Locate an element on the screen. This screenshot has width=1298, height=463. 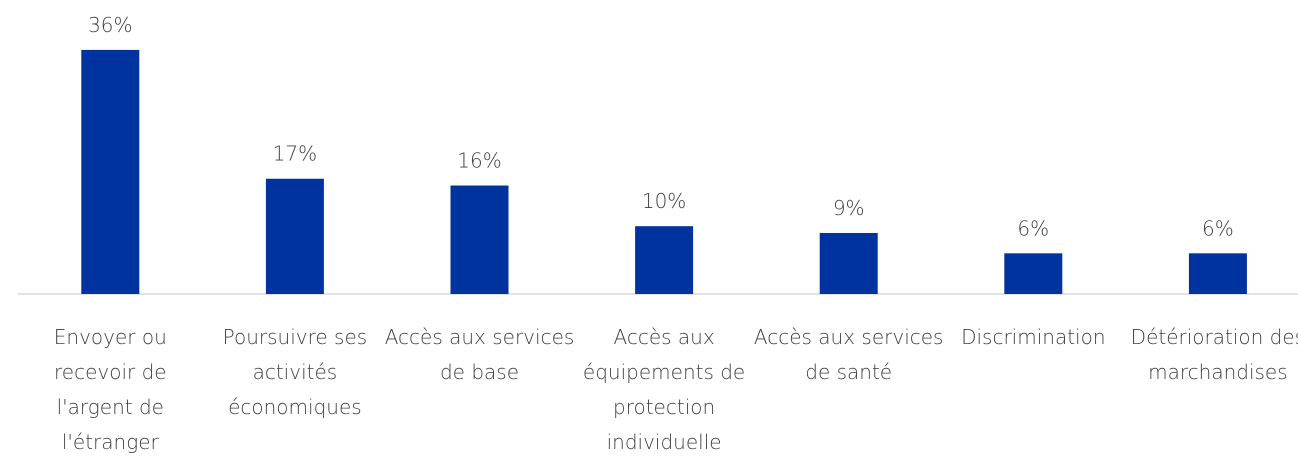
value-label: 9% is located at coordinates (849, 208).